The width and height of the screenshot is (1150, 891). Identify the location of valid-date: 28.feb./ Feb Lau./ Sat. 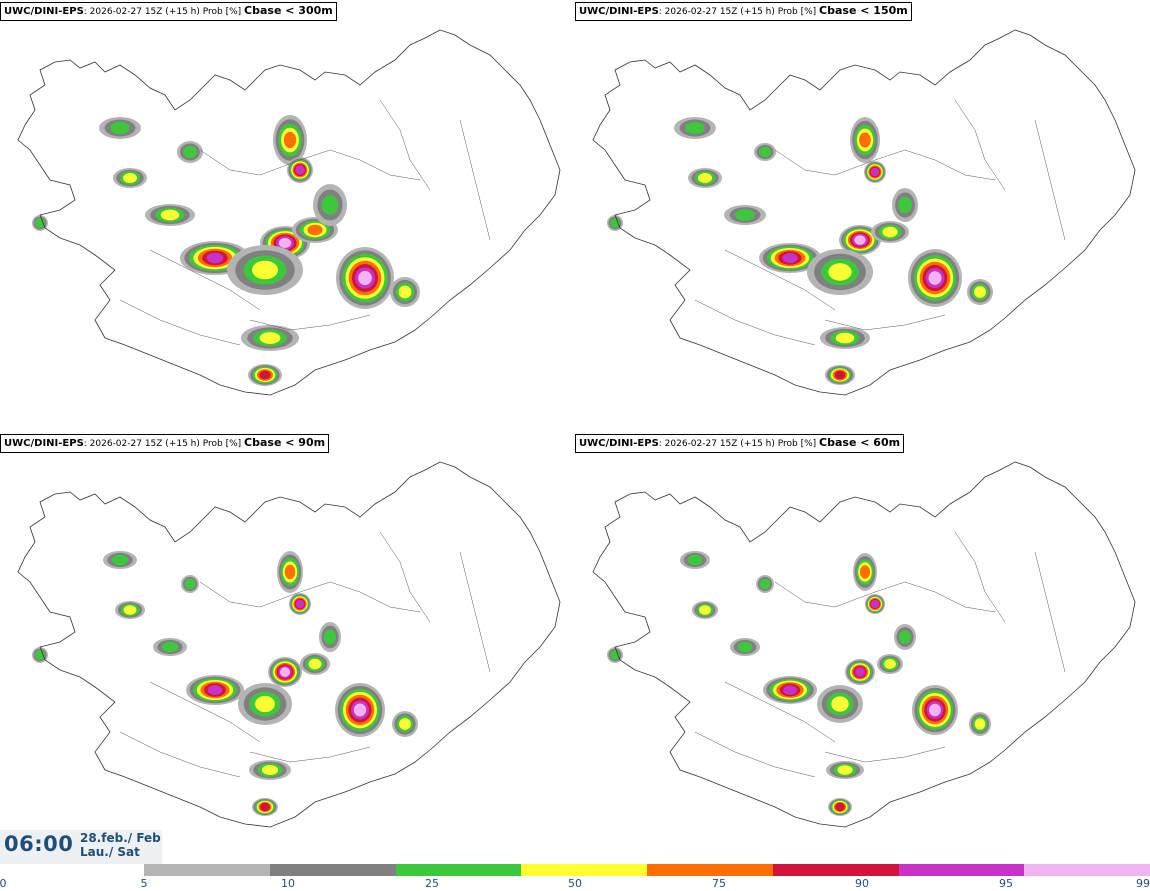
(120, 845).